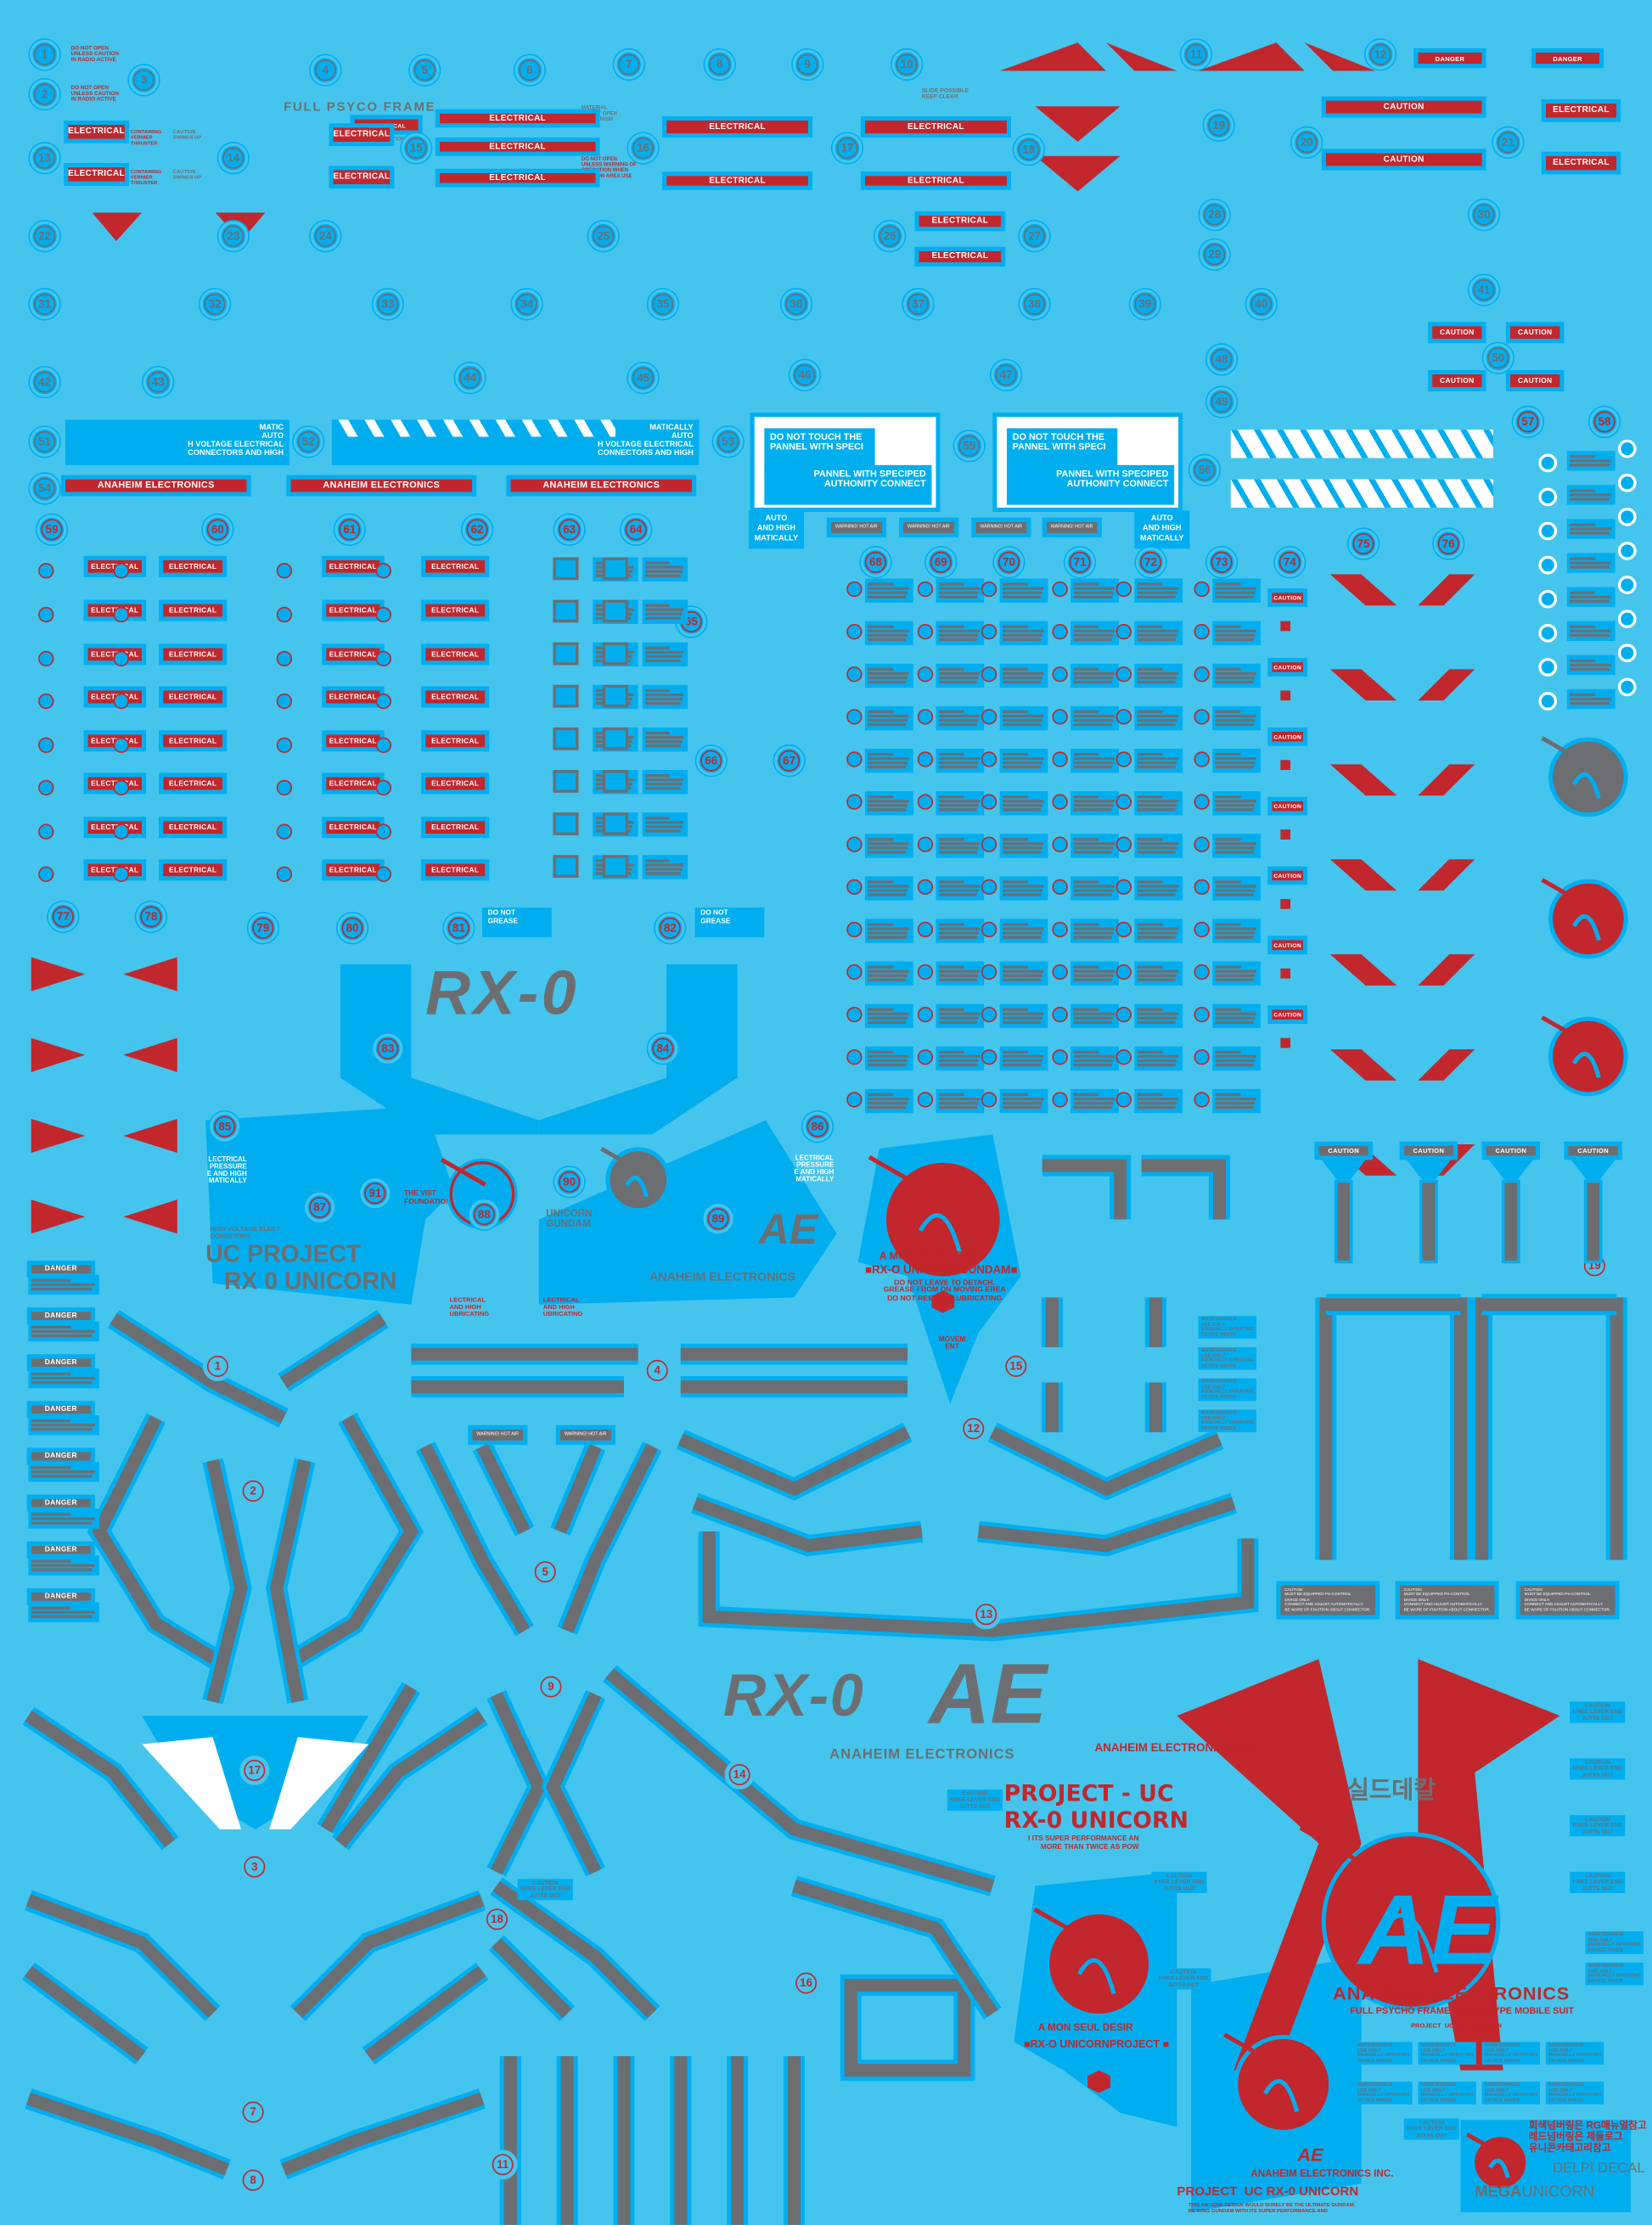 This screenshot has width=1652, height=2225. Describe the element at coordinates (819, 448) in the screenshot. I see `panel-55-left-line1: DO NOT TOUCH THE PANNEL WITH SPECI` at that location.